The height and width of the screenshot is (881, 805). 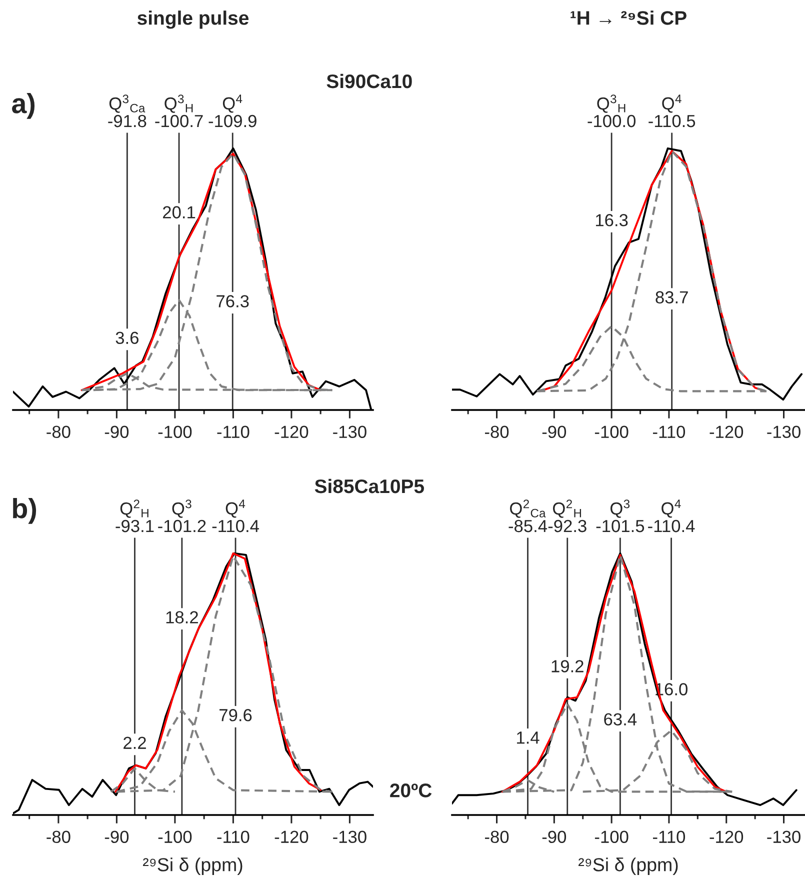 I want to click on annotation: 63.4, so click(x=620, y=719).